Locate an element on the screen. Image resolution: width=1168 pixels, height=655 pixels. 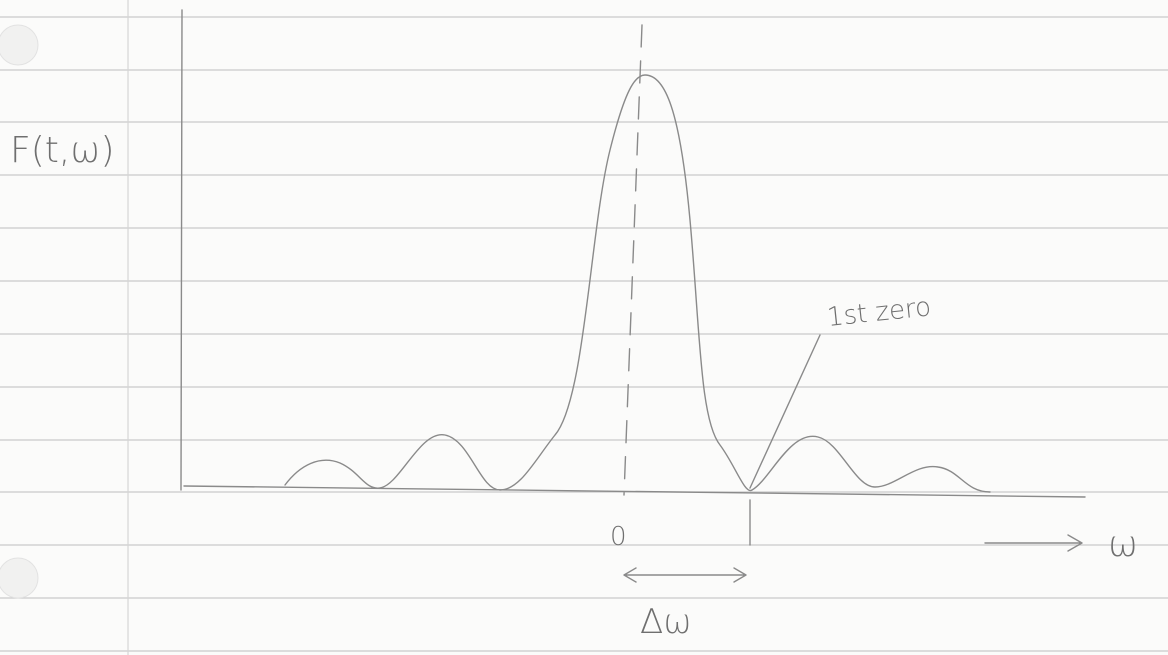
center-dashed-line is located at coordinates (633, 260).